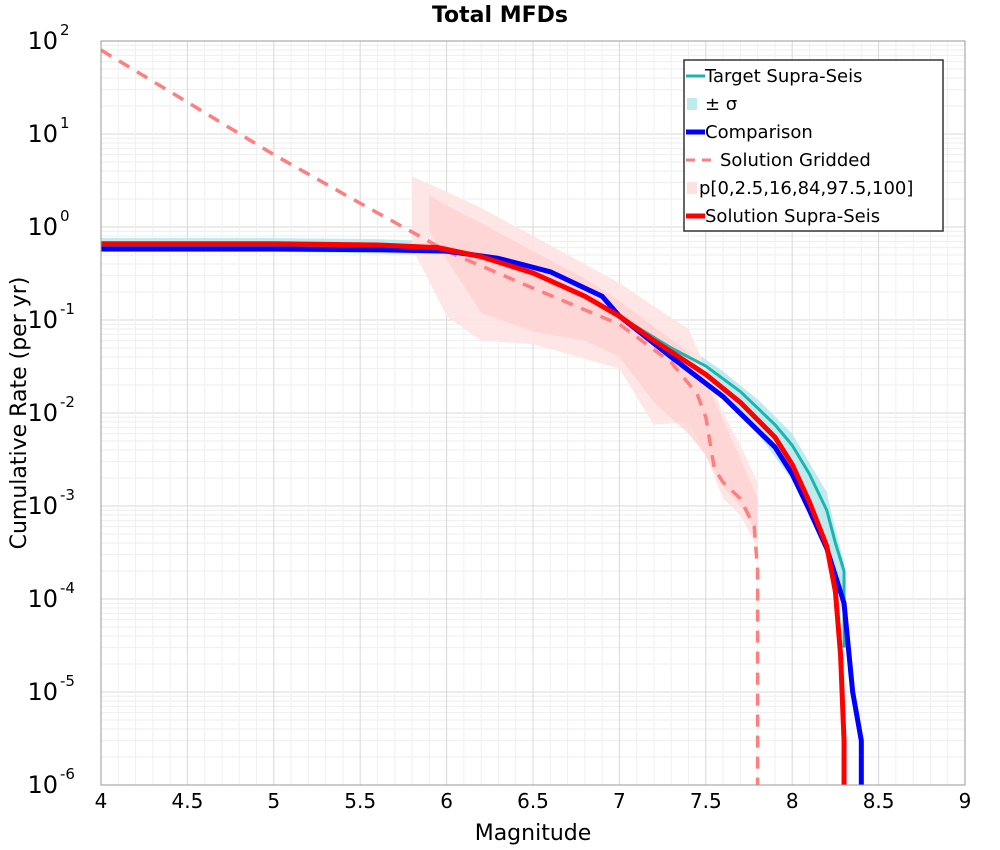 The height and width of the screenshot is (850, 1000). What do you see at coordinates (759, 132) in the screenshot?
I see `legend-label: Comparison` at bounding box center [759, 132].